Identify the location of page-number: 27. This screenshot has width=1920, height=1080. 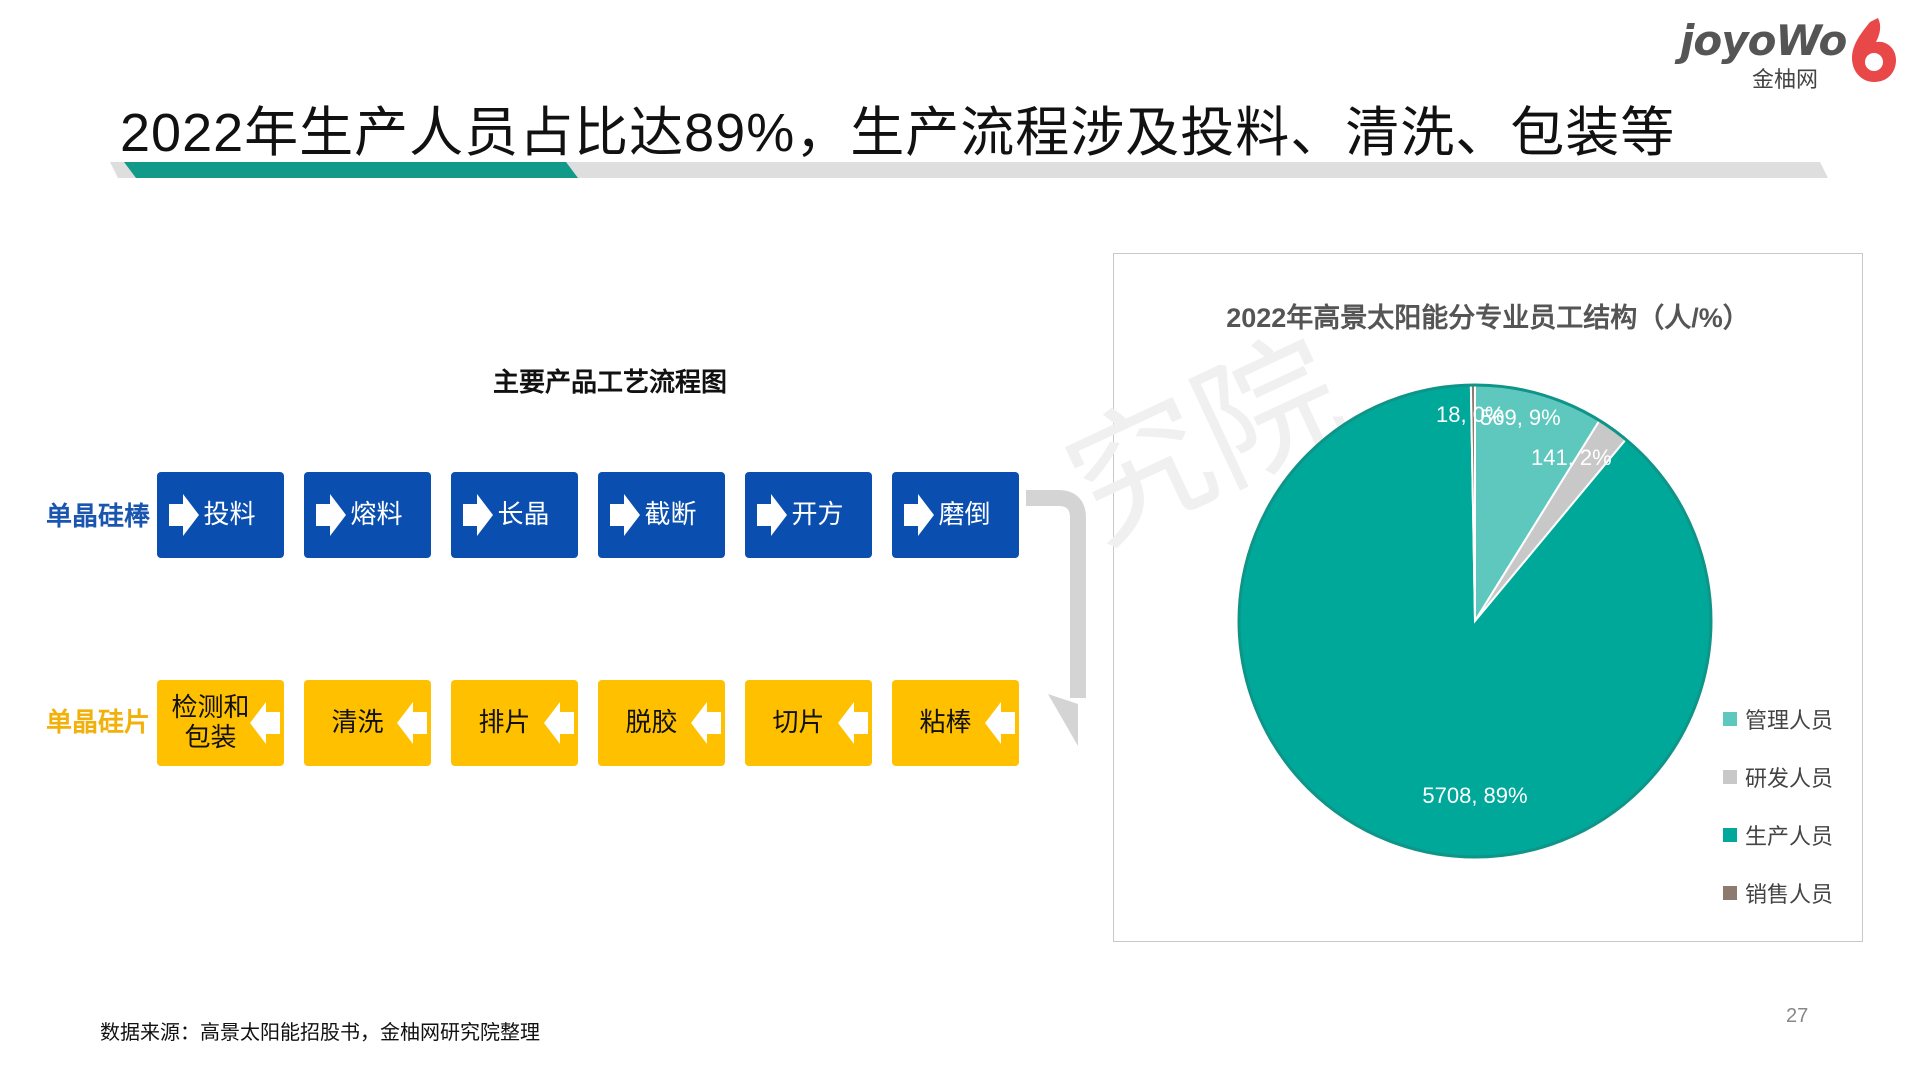
(1797, 1016).